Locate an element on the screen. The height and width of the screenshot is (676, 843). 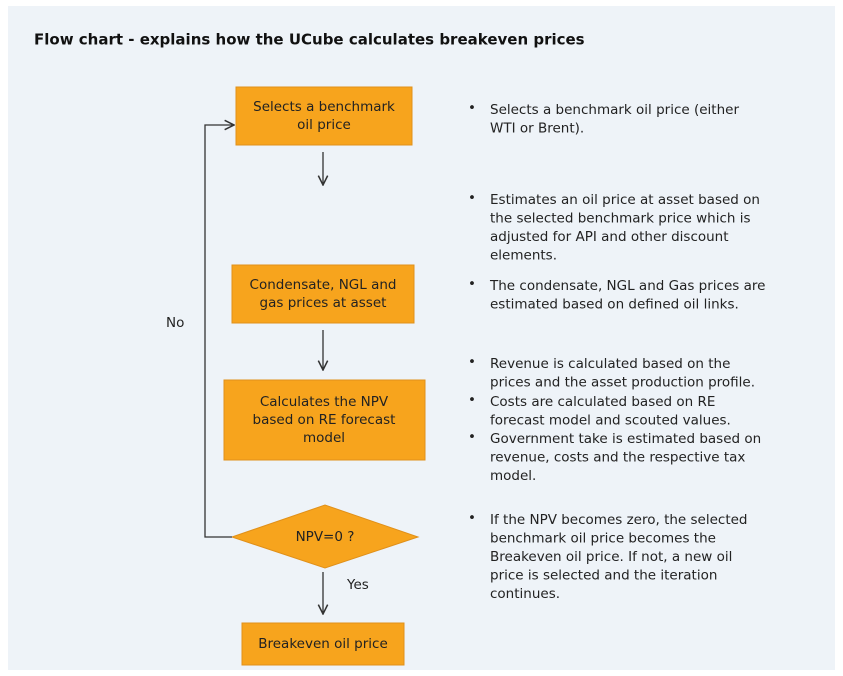
node-label: gas prices at asset is located at coordinates (323, 303).